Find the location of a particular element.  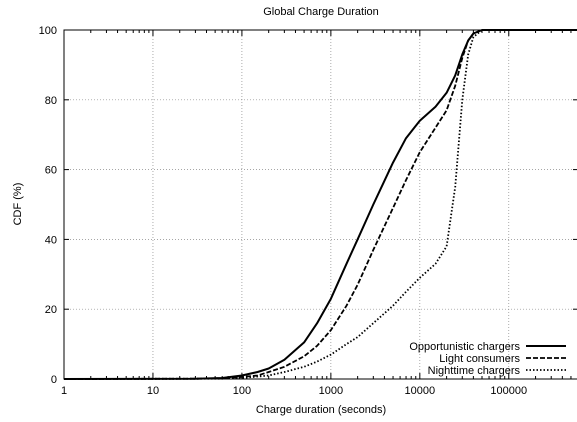

x-tick-label: 1000 is located at coordinates (331, 391).